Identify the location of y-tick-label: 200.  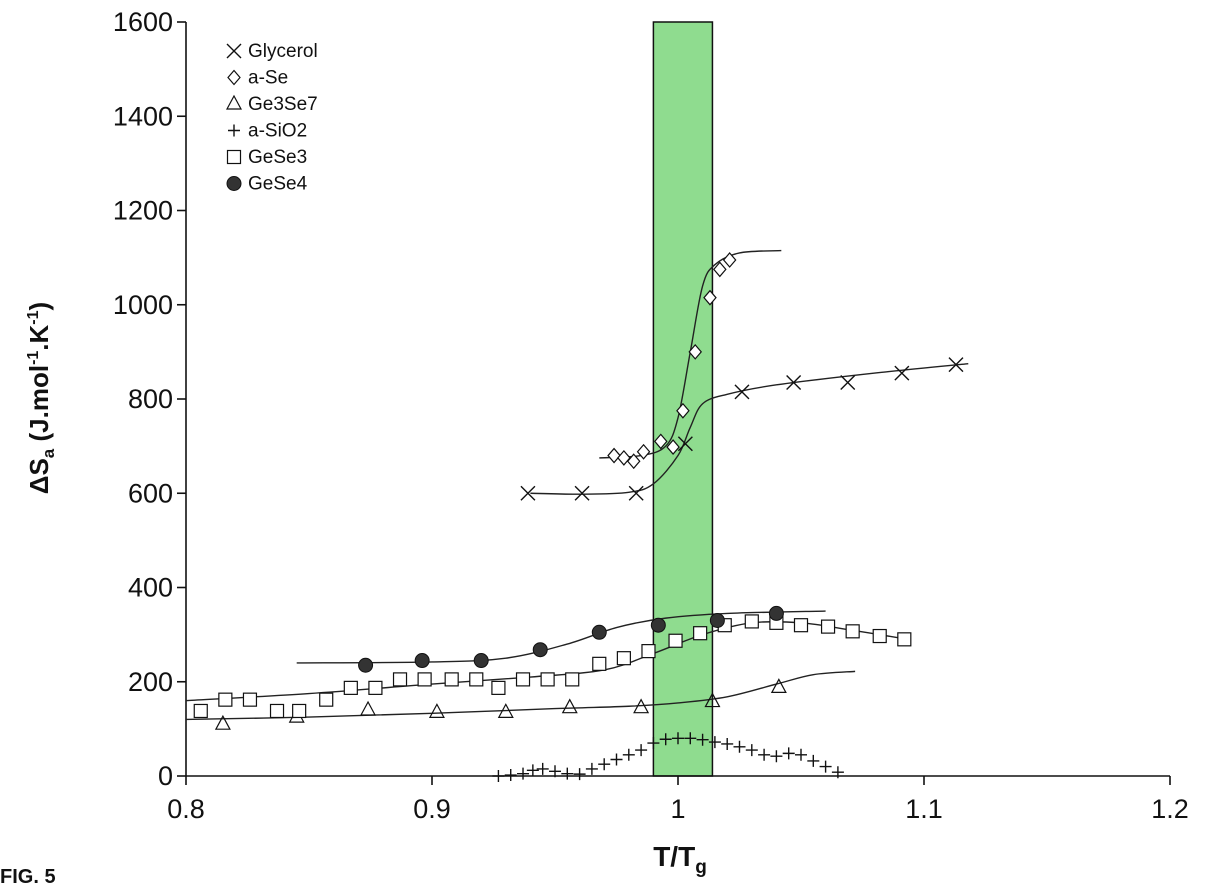
(150, 682).